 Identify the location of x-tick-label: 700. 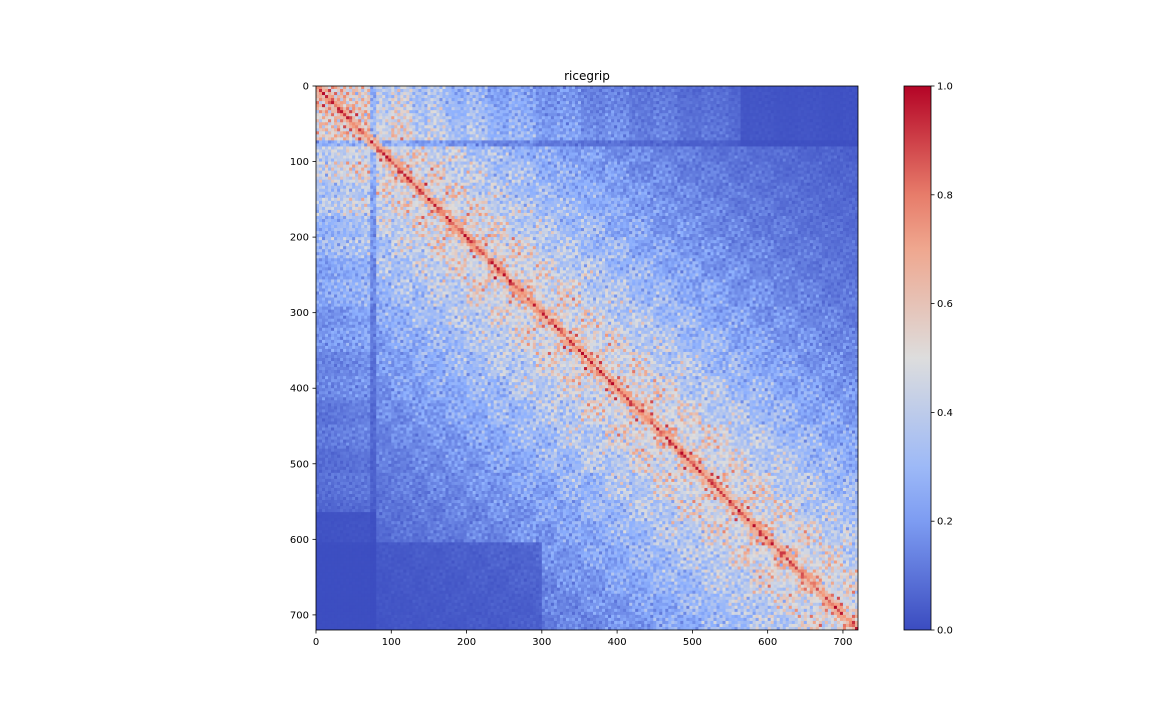
(842, 642).